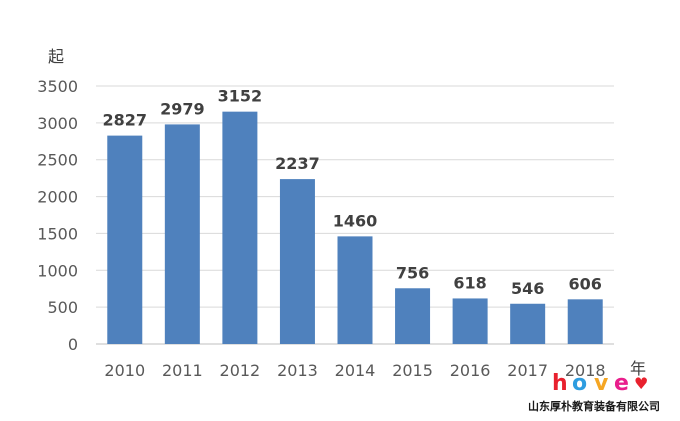 The height and width of the screenshot is (421, 680). Describe the element at coordinates (56, 56) in the screenshot. I see `y-axis-unit: 起` at that location.